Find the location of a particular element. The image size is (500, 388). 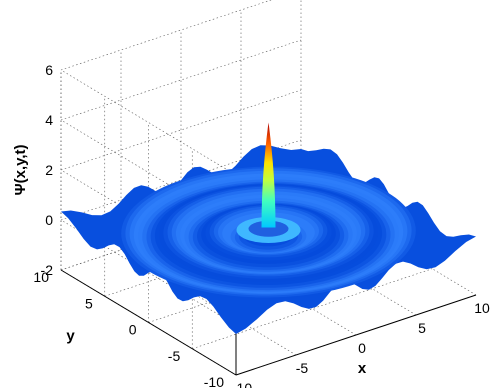

central-peak is located at coordinates (268, 175).